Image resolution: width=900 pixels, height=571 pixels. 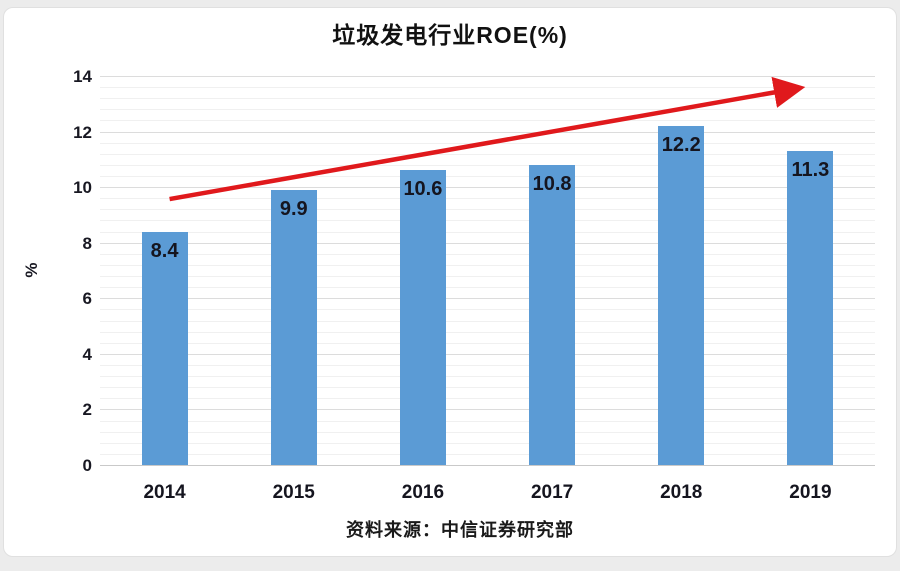 I want to click on bar-2016, so click(x=422, y=317).